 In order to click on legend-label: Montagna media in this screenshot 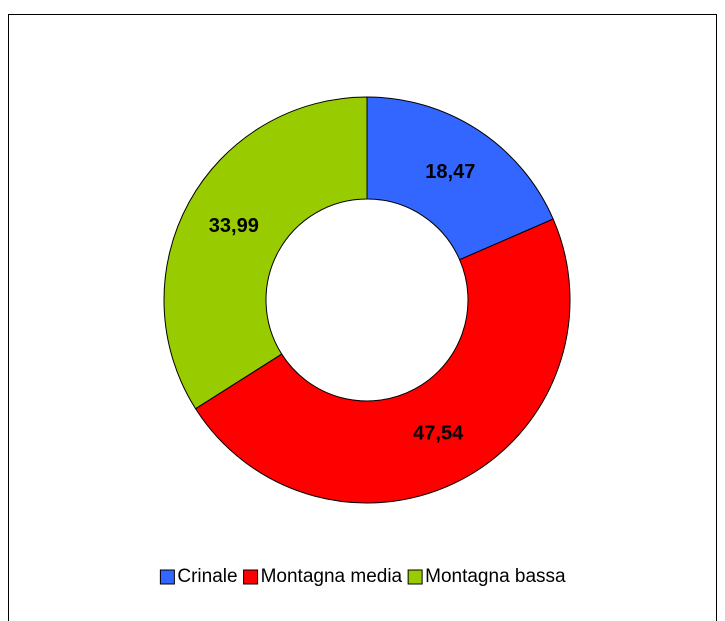, I will do `click(332, 576)`.